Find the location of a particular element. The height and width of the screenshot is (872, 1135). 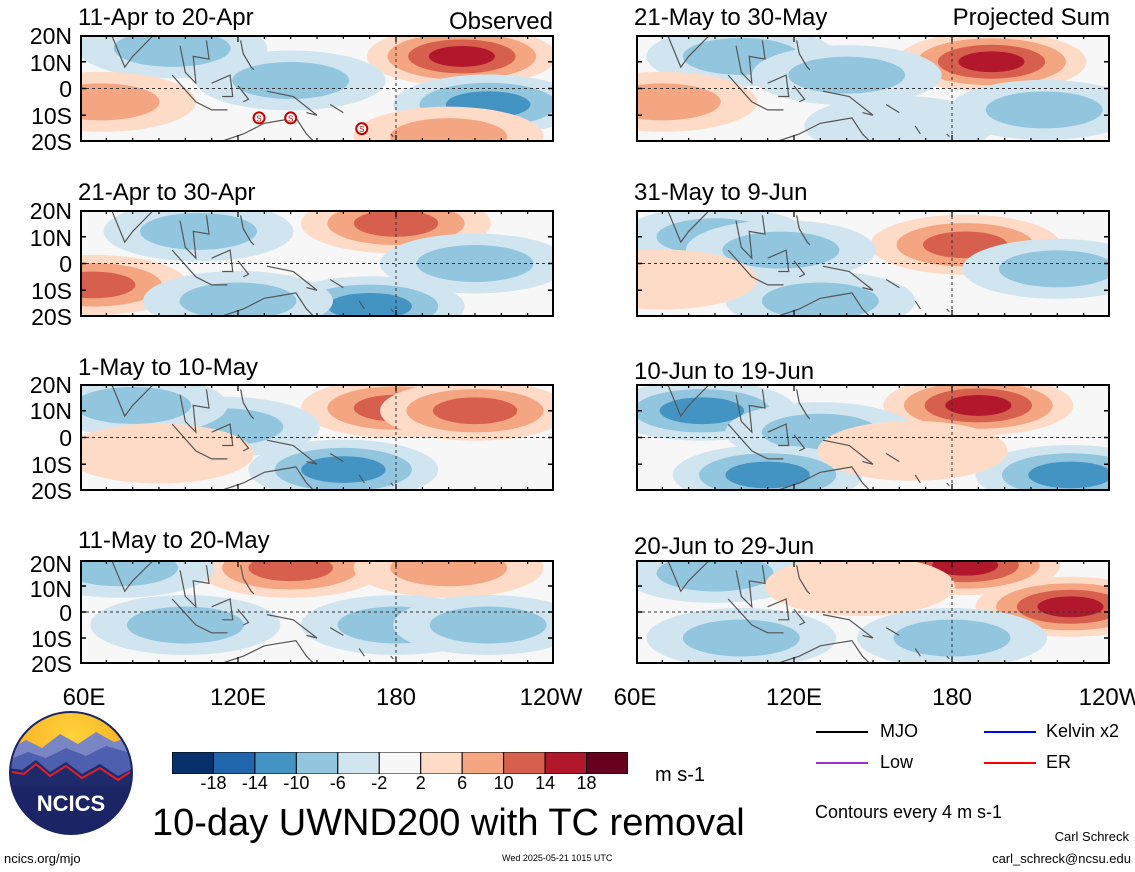

panel-title-obs-1: 11-Apr to 20-Apr is located at coordinates (166, 17).